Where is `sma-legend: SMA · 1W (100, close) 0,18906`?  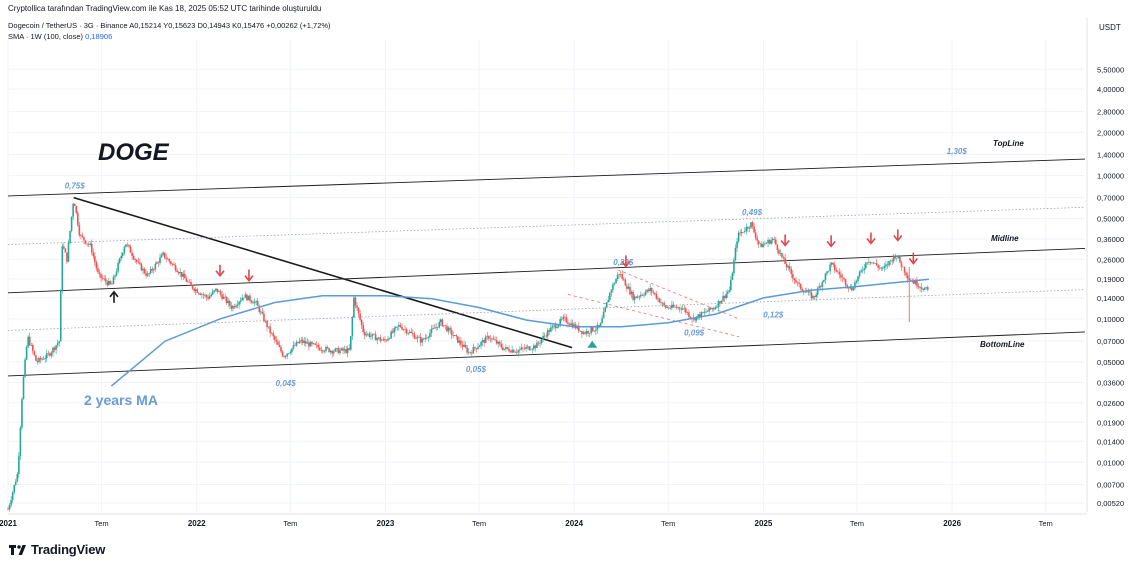 sma-legend: SMA · 1W (100, close) 0,18906 is located at coordinates (60, 36).